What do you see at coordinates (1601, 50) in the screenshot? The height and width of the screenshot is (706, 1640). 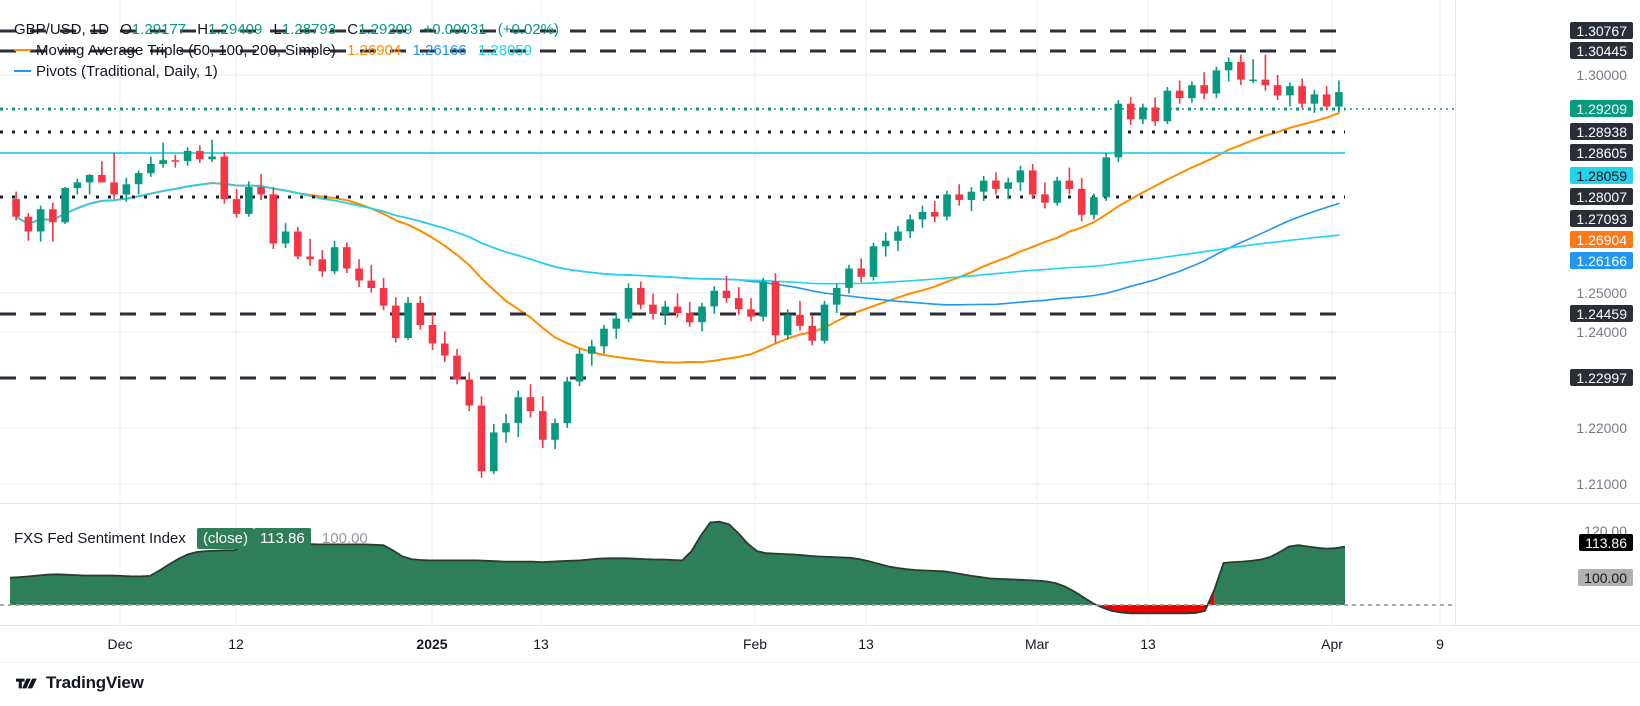 I see `price-axis-label: 1.30445` at bounding box center [1601, 50].